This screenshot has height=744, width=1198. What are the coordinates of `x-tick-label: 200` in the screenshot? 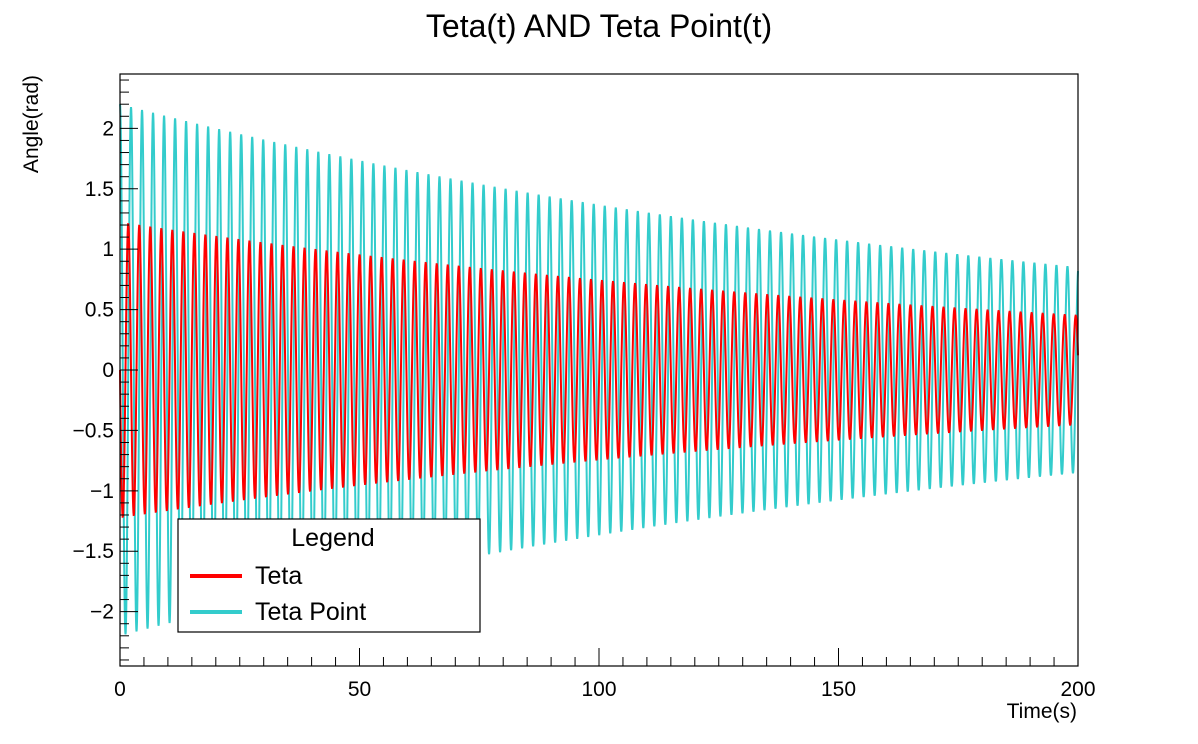 It's located at (1077, 689).